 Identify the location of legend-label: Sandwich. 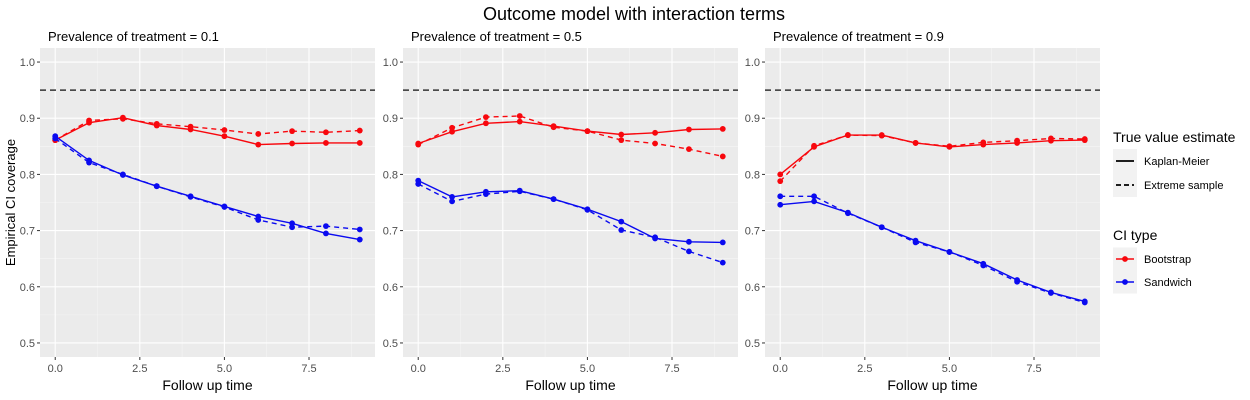
(1168, 283).